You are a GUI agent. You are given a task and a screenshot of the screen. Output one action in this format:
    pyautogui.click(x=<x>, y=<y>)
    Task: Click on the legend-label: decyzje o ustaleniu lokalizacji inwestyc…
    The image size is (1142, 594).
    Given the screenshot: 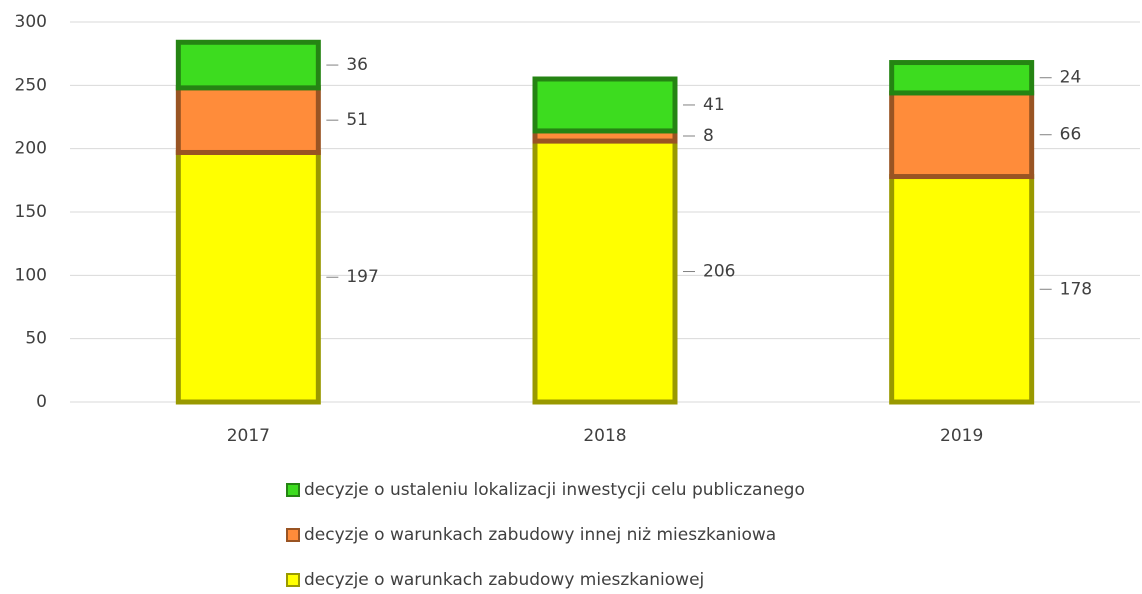 What is the action you would take?
    pyautogui.click(x=554, y=490)
    